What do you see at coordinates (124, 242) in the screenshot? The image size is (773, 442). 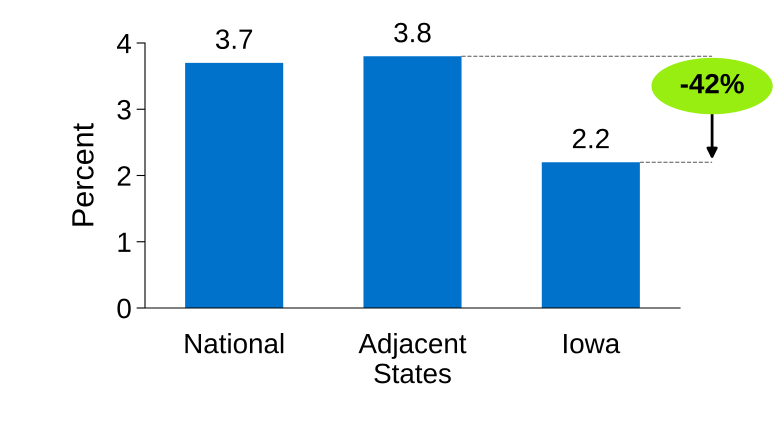 I see `y-tick-label: 1` at bounding box center [124, 242].